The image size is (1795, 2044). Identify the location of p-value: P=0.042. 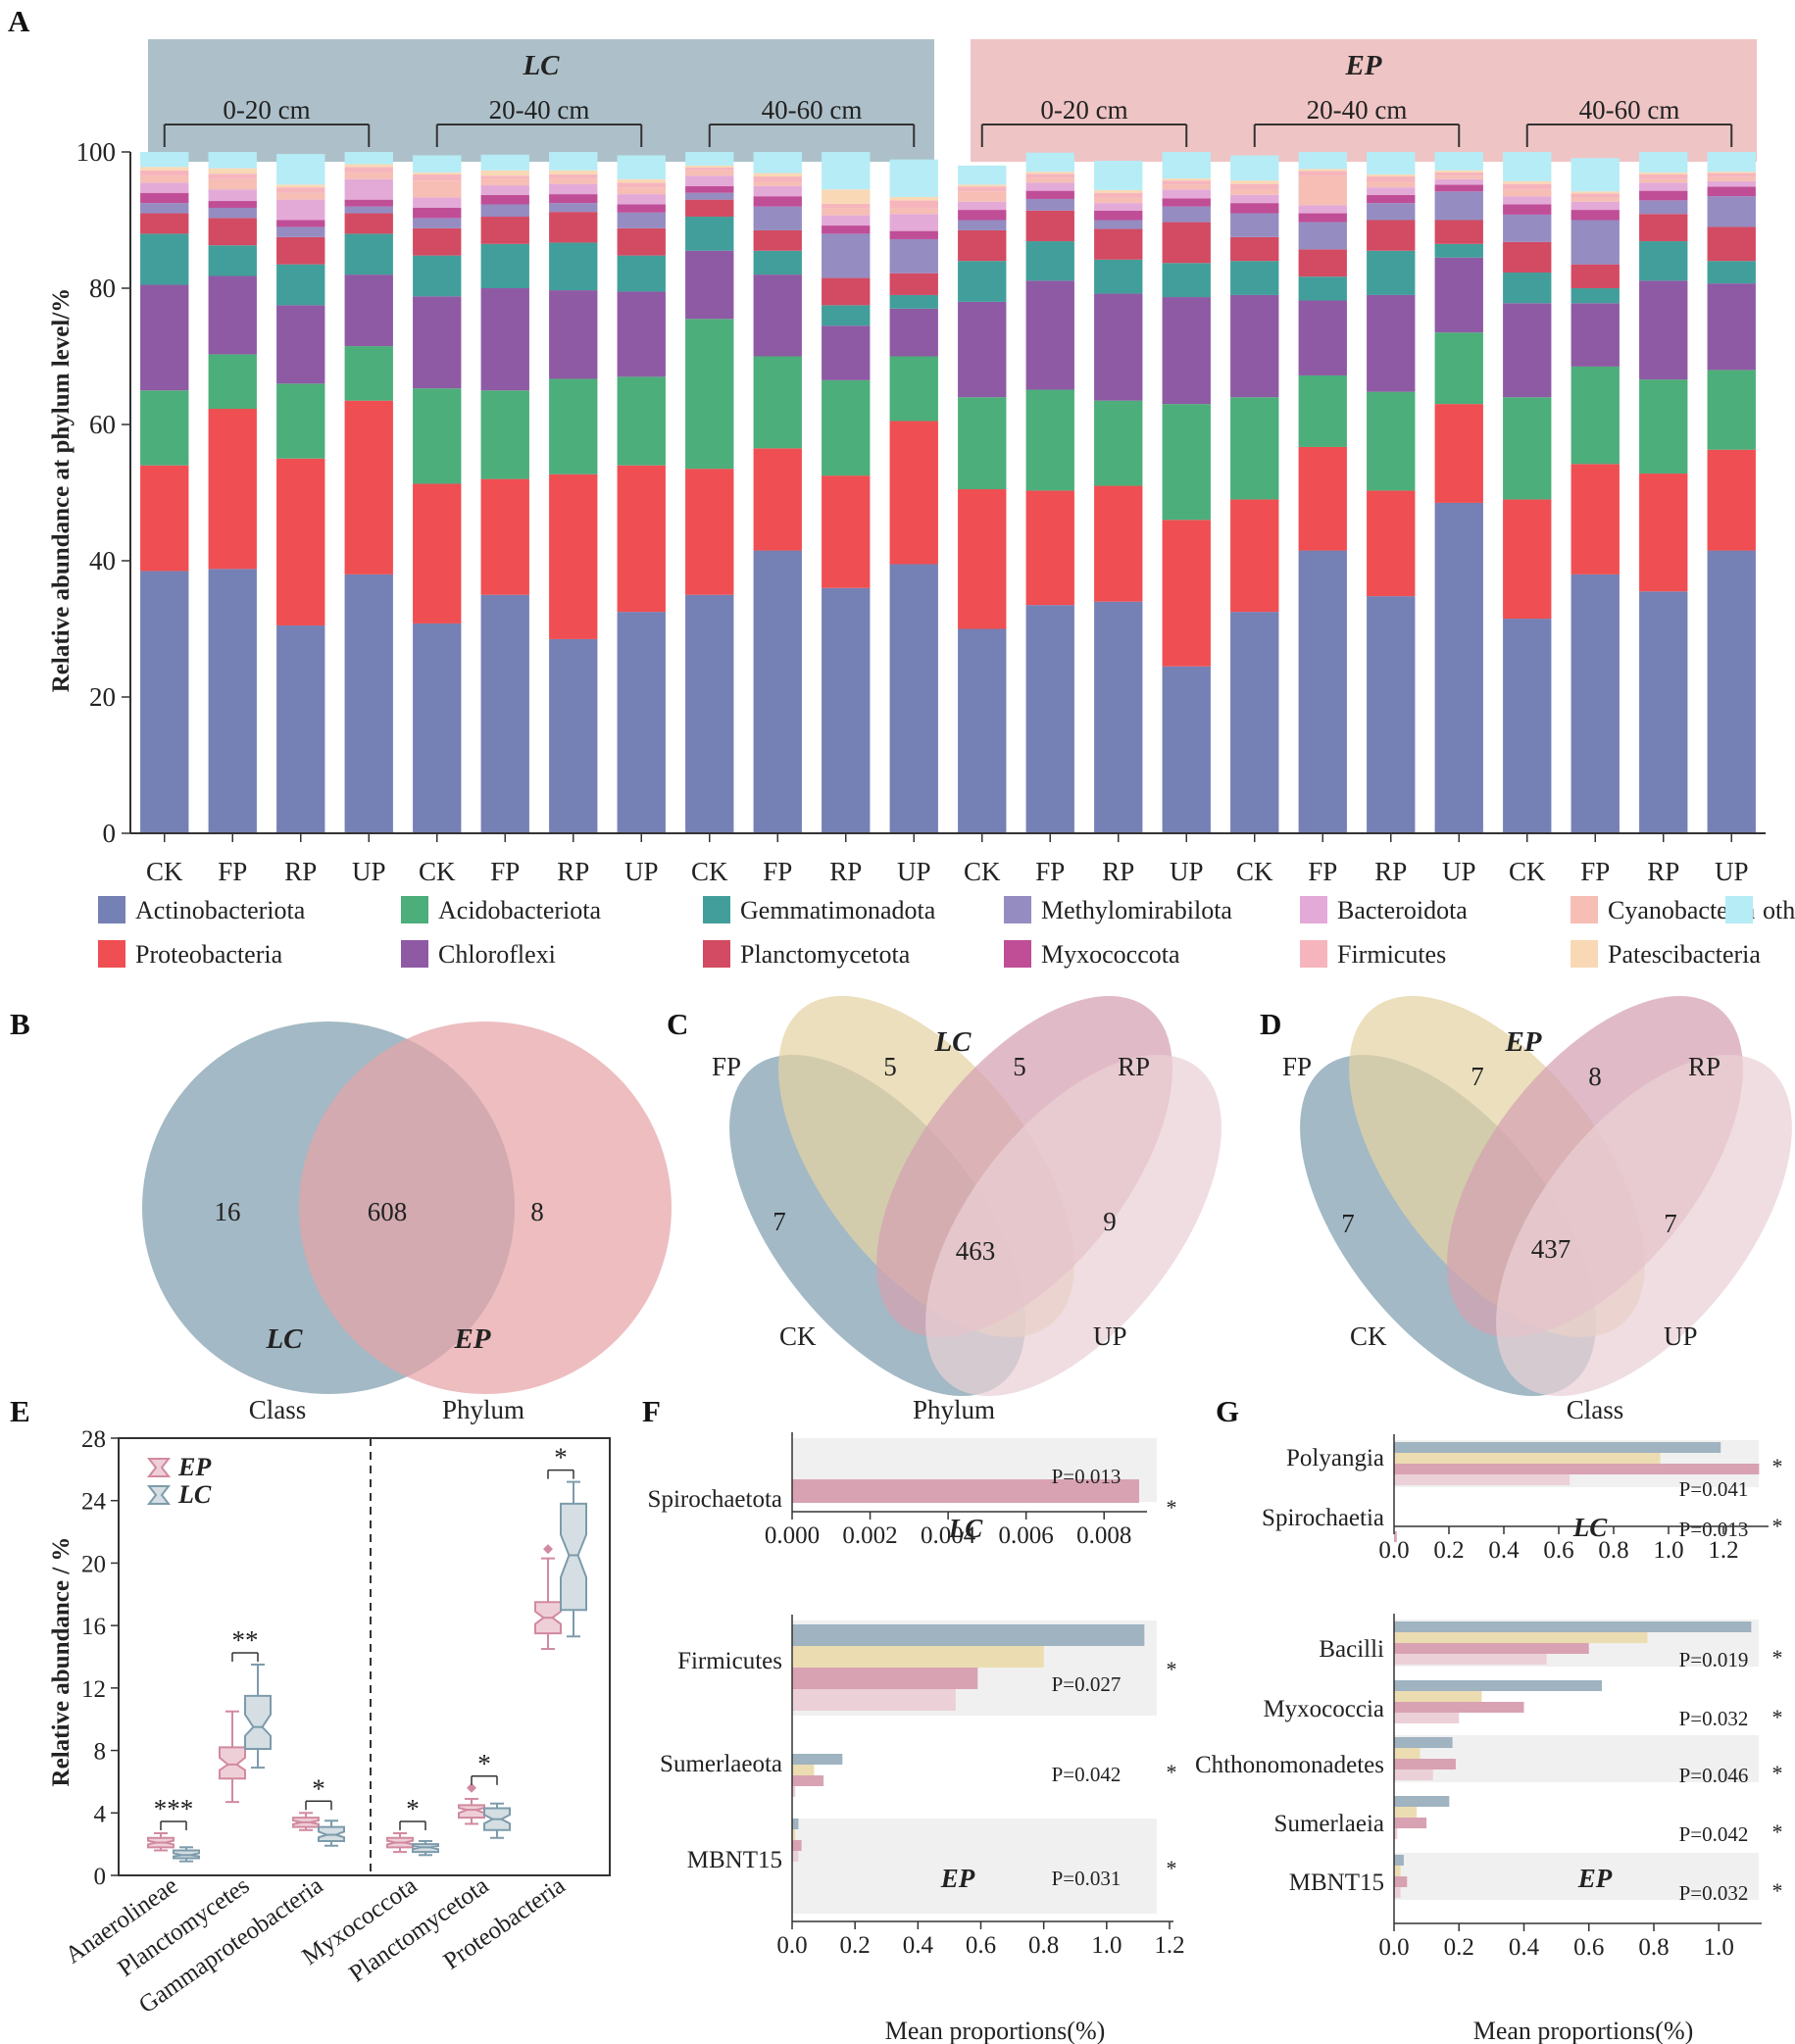
(1714, 1834).